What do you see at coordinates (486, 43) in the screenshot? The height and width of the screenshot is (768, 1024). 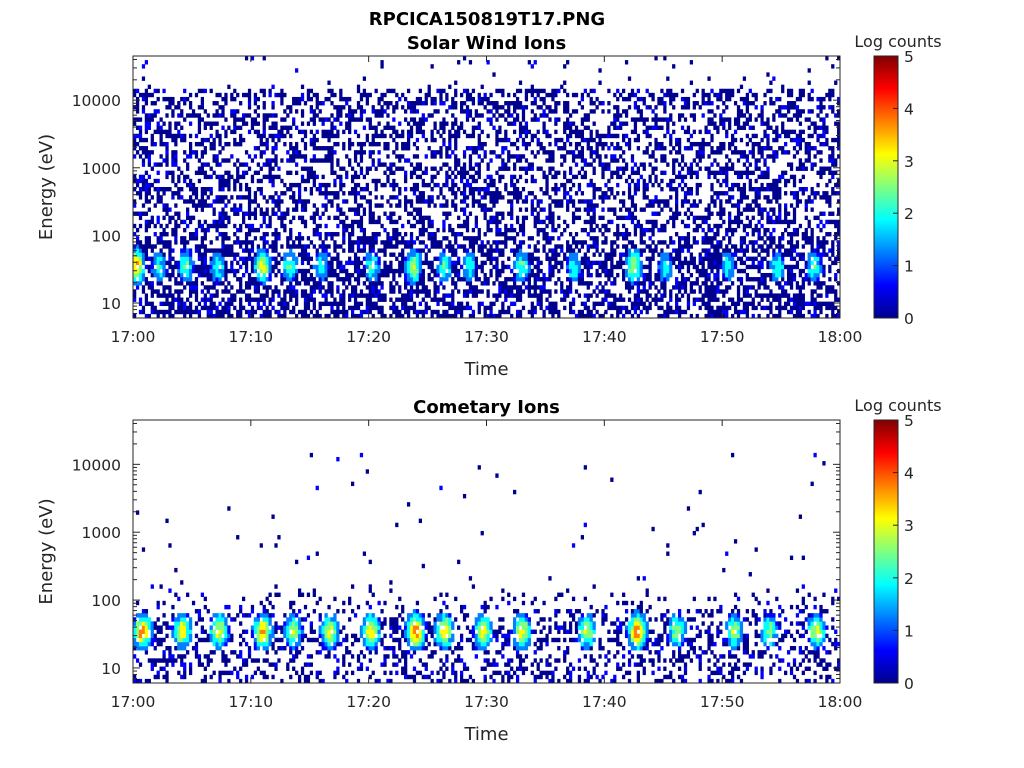 I see `panel-title: Solar Wind Ions` at bounding box center [486, 43].